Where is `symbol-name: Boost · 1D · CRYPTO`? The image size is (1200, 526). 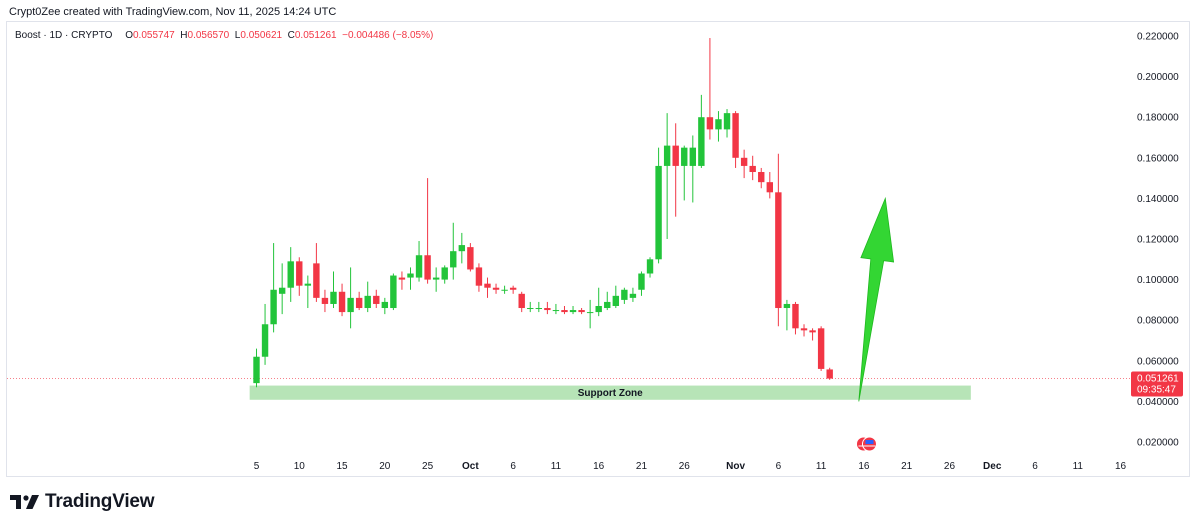 symbol-name: Boost · 1D · CRYPTO is located at coordinates (64, 35).